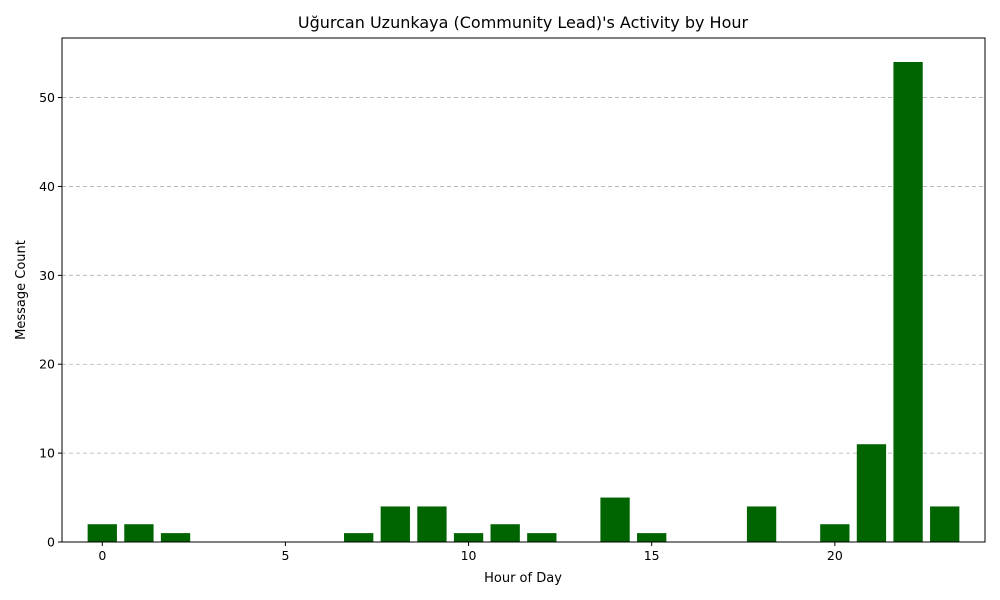  What do you see at coordinates (835, 555) in the screenshot?
I see `x-tick-label: 20` at bounding box center [835, 555].